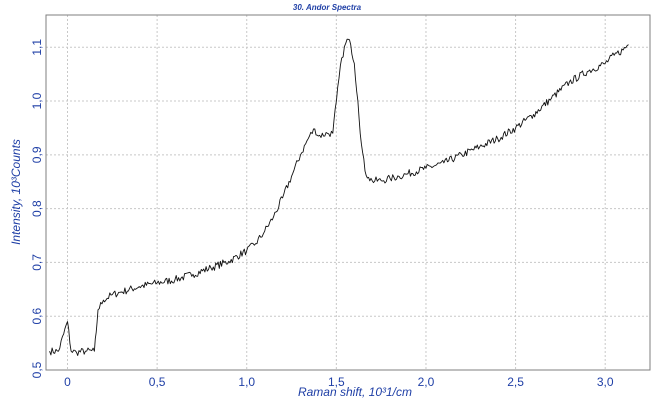 The width and height of the screenshot is (654, 399). I want to click on x-tick-label: 3,0, so click(605, 382).